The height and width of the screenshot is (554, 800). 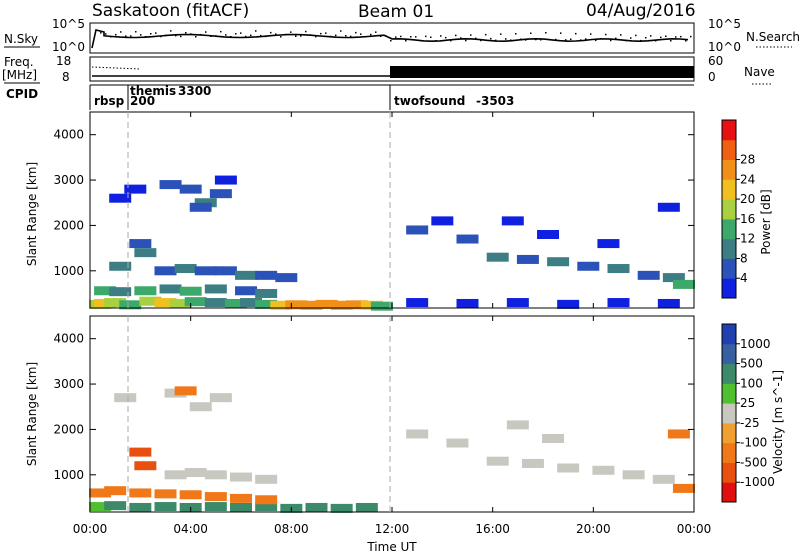 I want to click on power-colorbar: 4 8 12 16 20 24 28, so click(x=738, y=209).